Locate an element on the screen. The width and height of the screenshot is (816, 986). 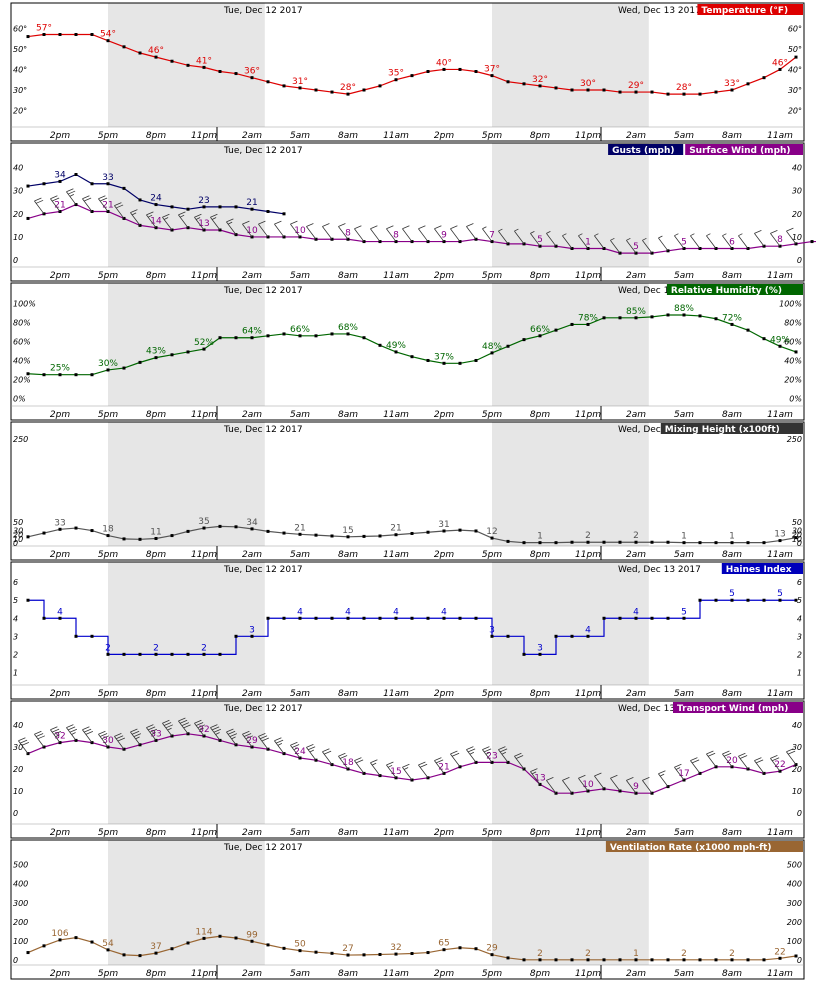
x-tick-label: 11pm is located at coordinates (204, 415).